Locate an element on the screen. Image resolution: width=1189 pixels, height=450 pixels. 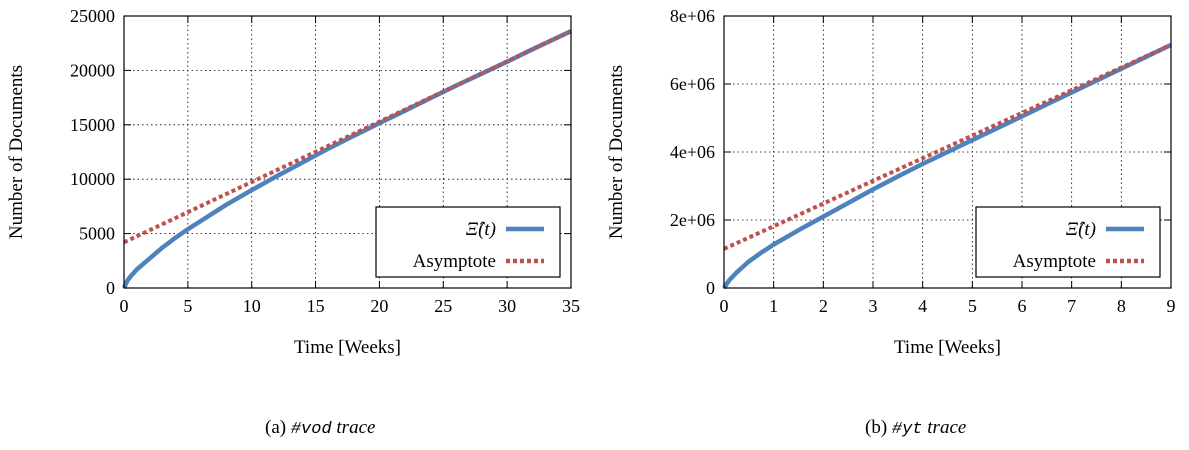
y-tick-label: 25000 is located at coordinates (92, 16).